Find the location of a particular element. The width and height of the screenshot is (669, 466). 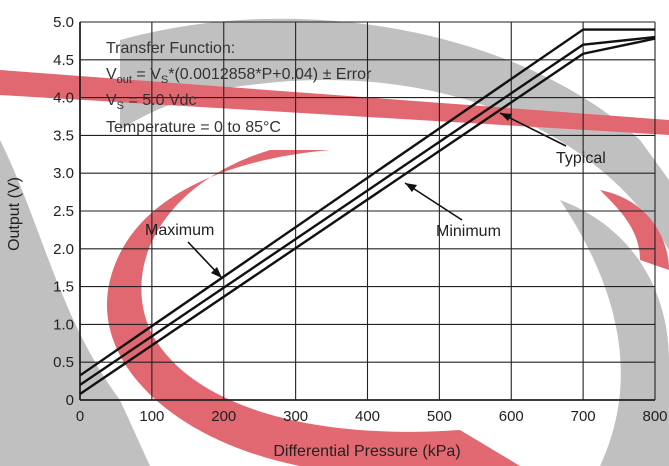

arrow-typical is located at coordinates (533, 129).